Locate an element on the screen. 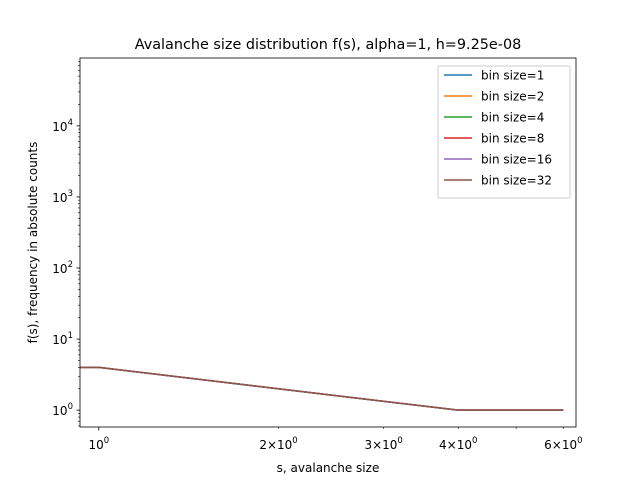 The height and width of the screenshot is (480, 640). x-tick-label: 4×100 is located at coordinates (458, 444).